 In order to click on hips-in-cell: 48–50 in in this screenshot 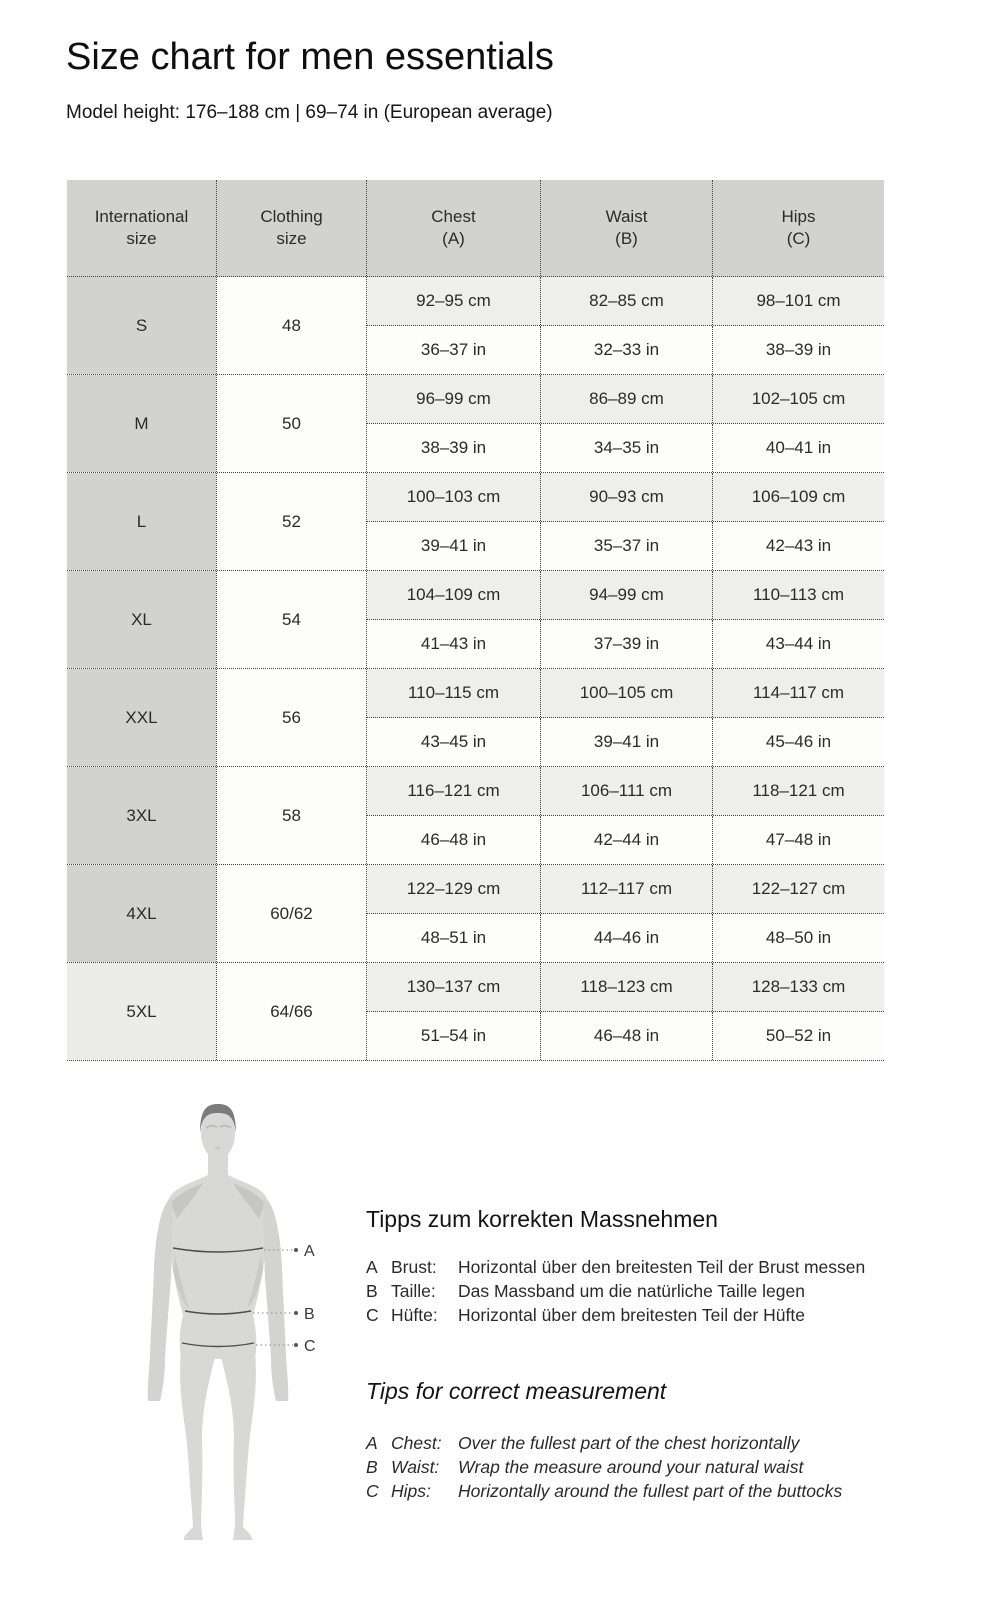, I will do `click(798, 938)`.